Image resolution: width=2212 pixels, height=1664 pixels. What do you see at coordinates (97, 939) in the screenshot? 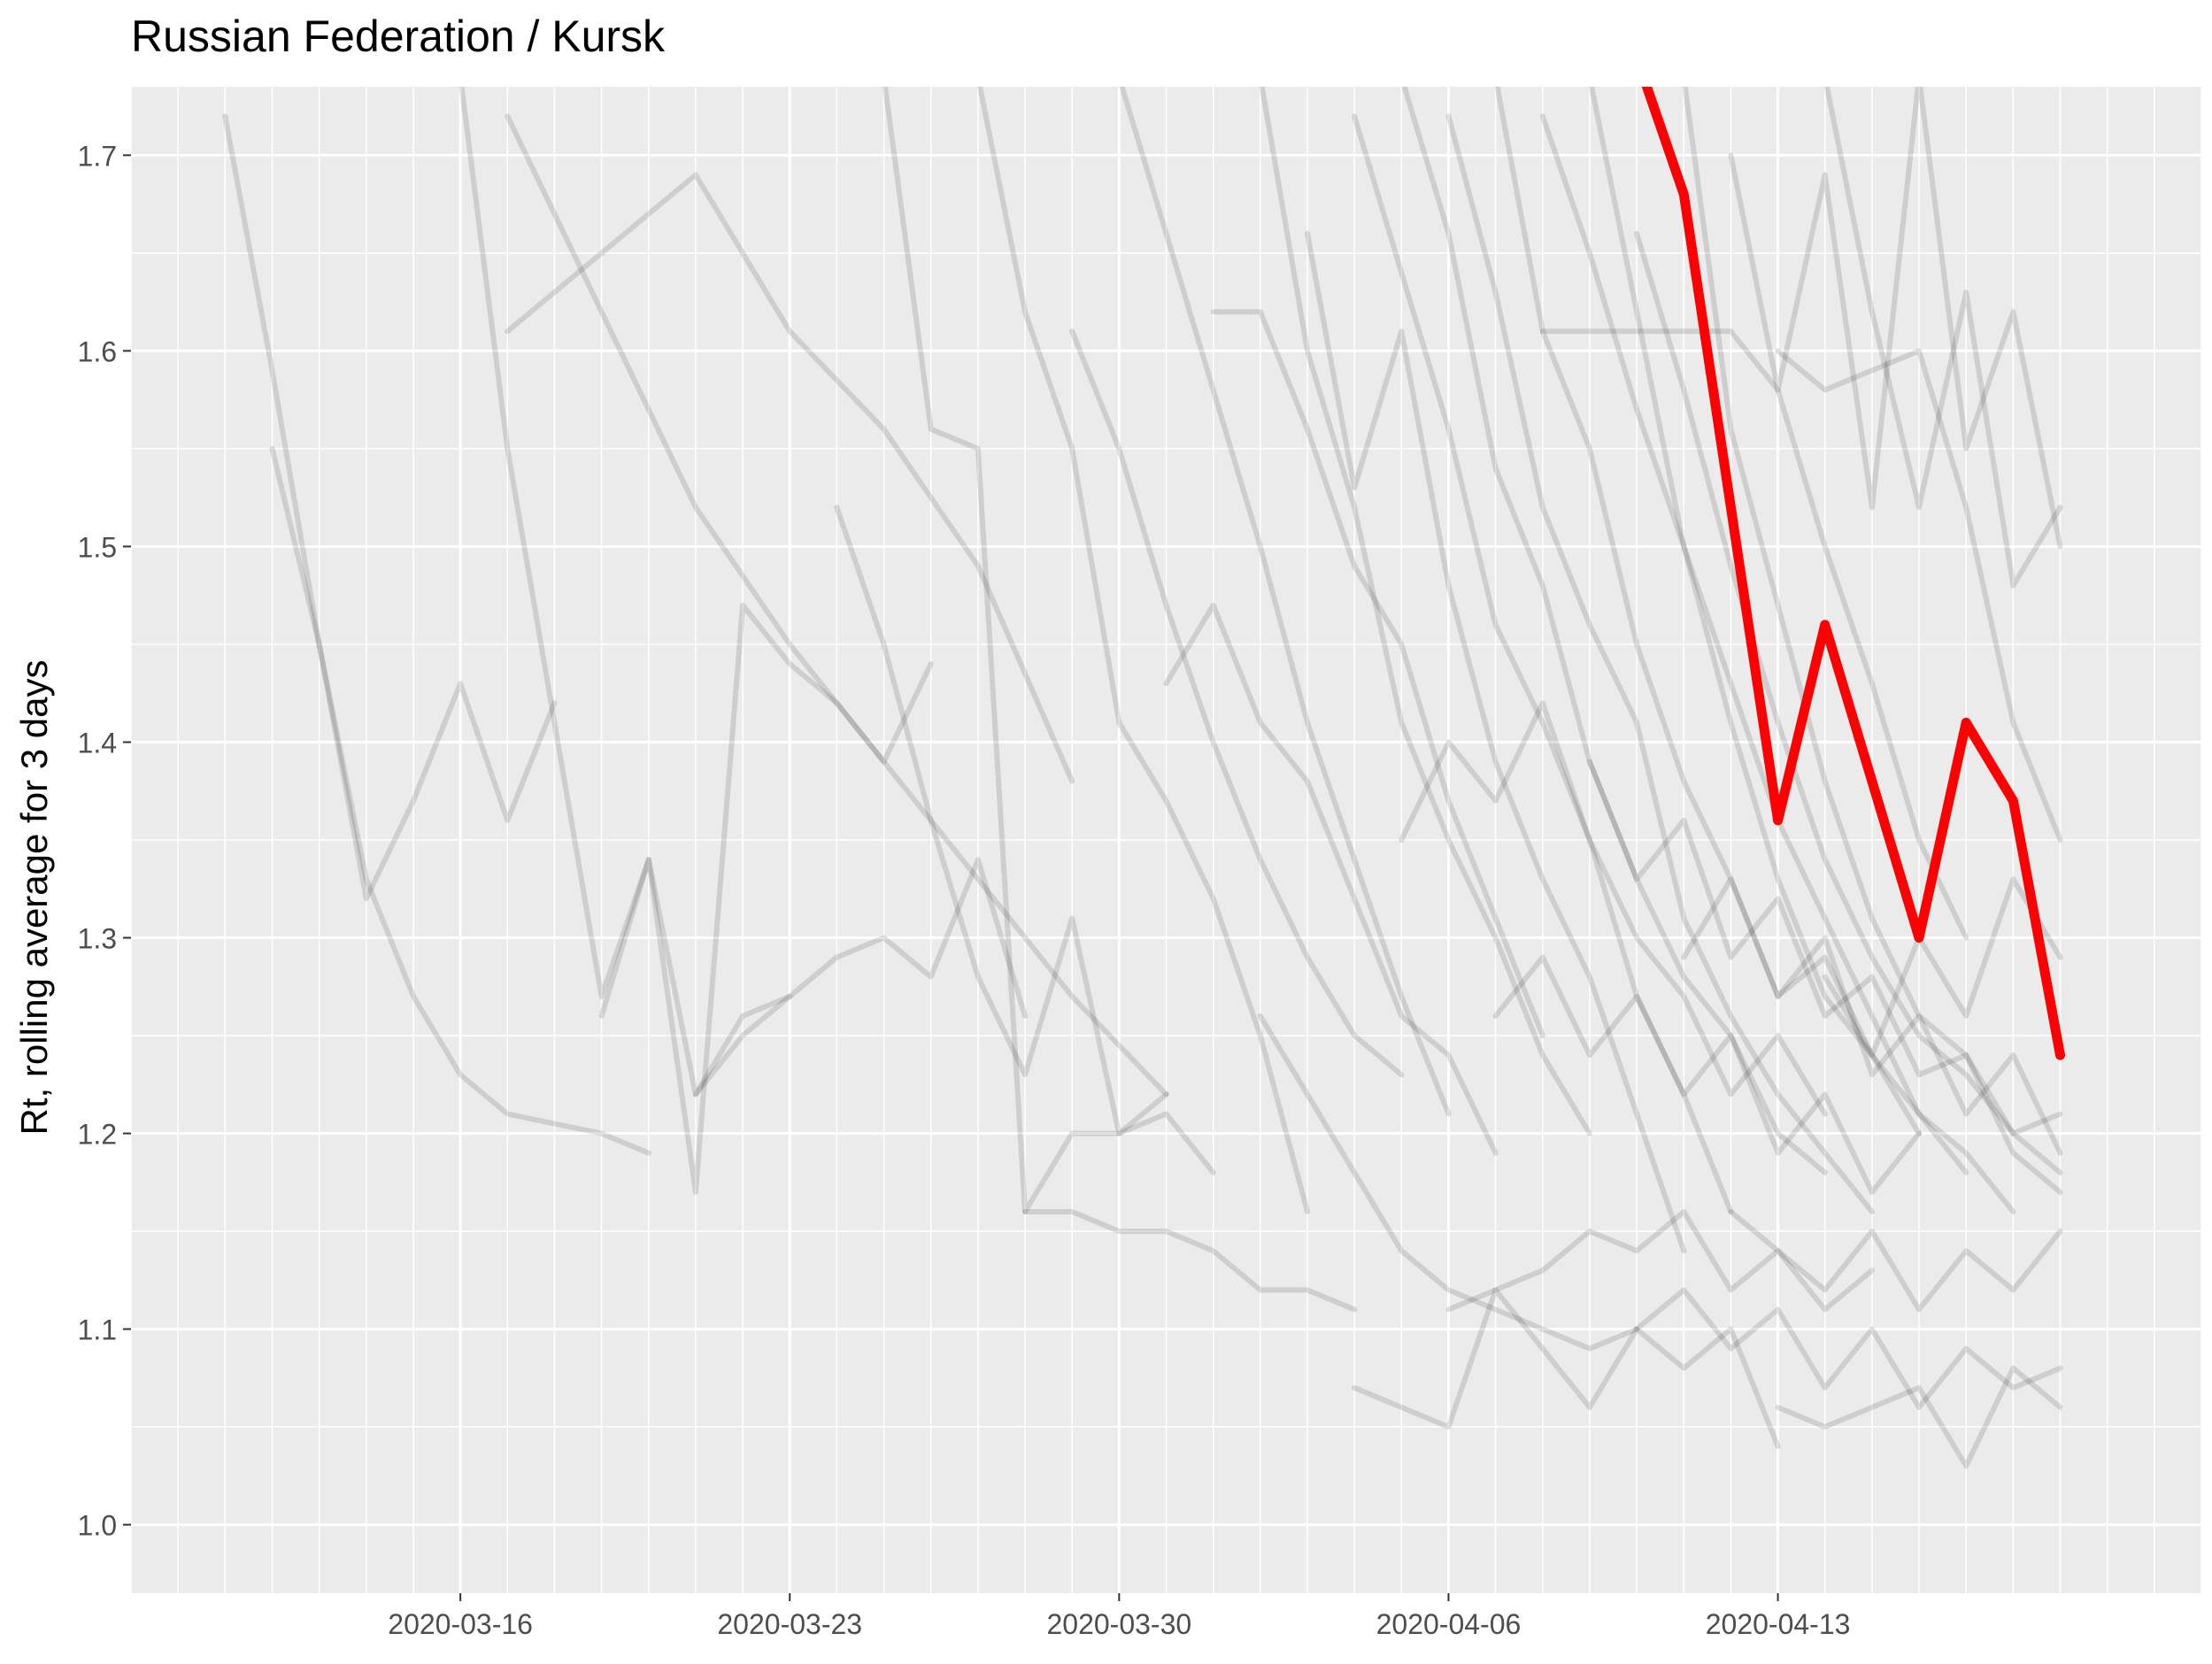
I see `y-tick-label: 1.3` at bounding box center [97, 939].